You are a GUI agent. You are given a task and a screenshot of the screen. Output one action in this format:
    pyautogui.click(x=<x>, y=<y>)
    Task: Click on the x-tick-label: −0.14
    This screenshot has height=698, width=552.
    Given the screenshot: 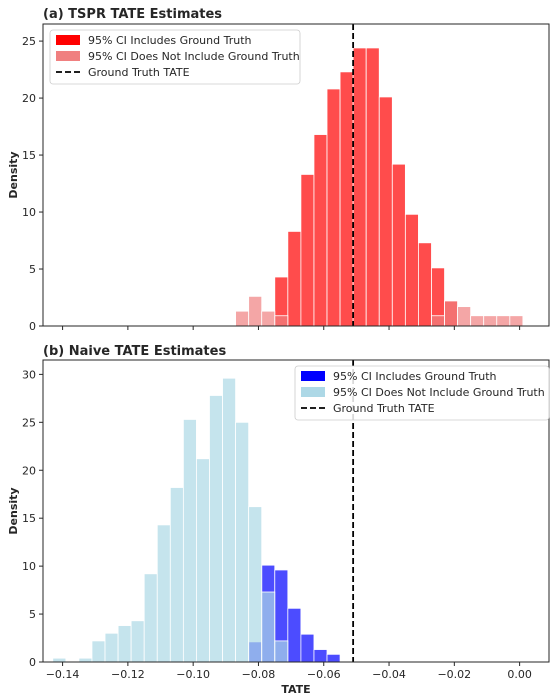 What is the action you would take?
    pyautogui.click(x=63, y=674)
    